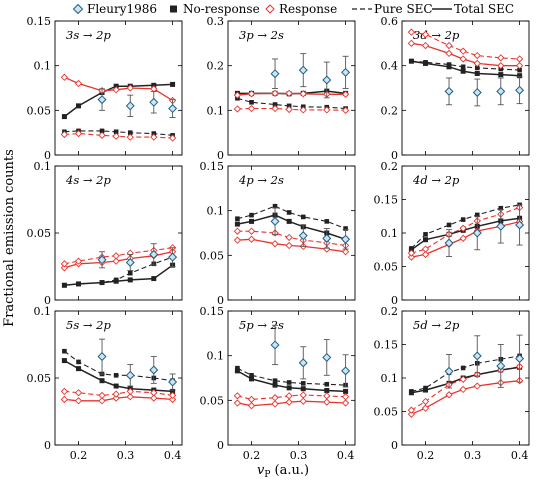 This screenshot has width=550, height=483. Describe the element at coordinates (221, 9) in the screenshot. I see `legend-label: No-response` at that location.